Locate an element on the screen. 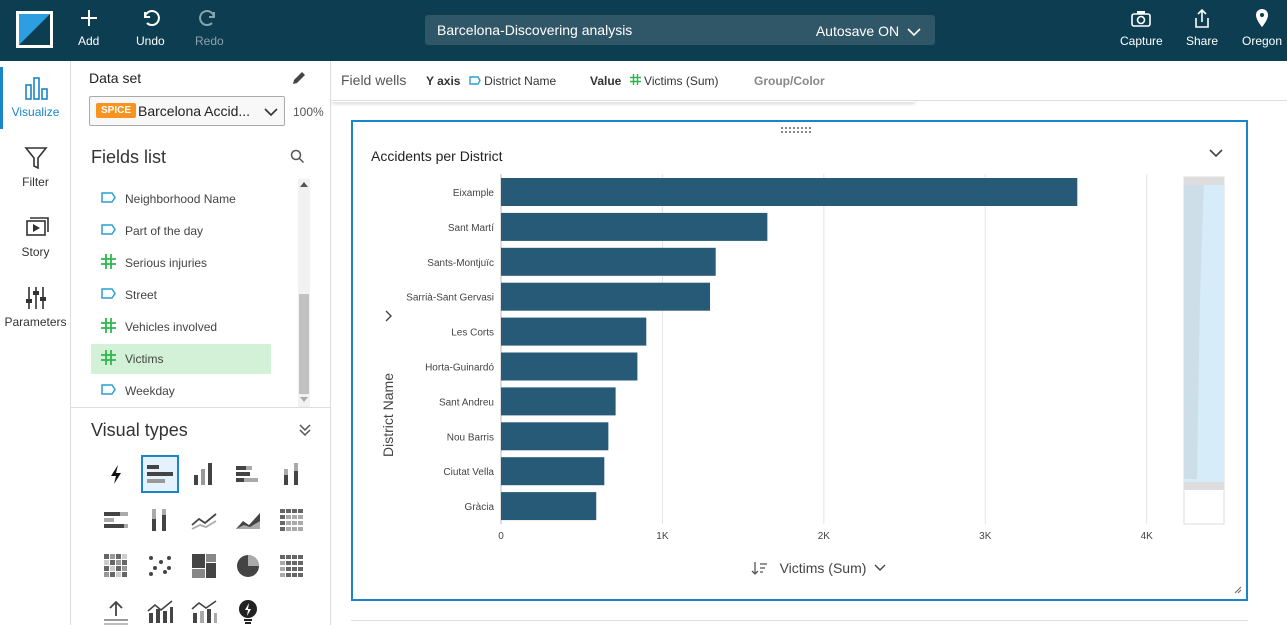 Image resolution: width=1287 pixels, height=631 pixels. add-button: Add is located at coordinates (88, 28).